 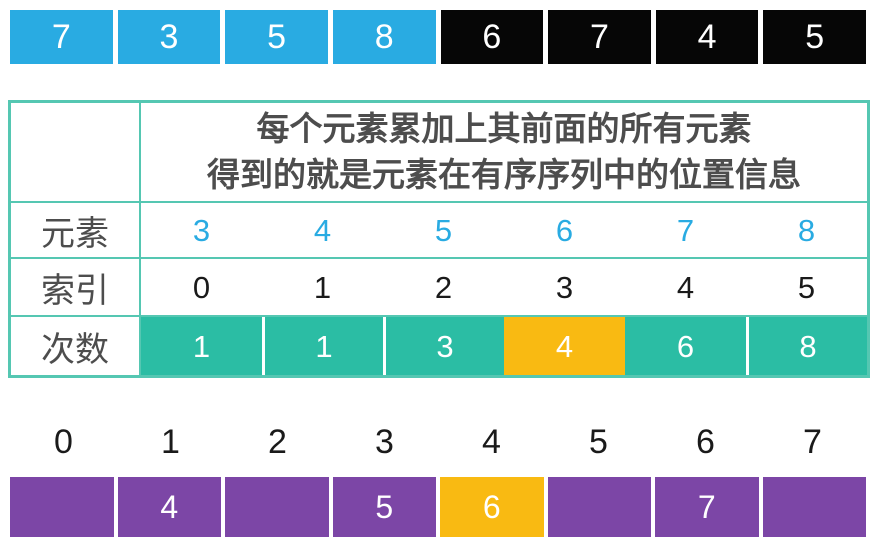 What do you see at coordinates (492, 37) in the screenshot?
I see `input-array-cell: 6` at bounding box center [492, 37].